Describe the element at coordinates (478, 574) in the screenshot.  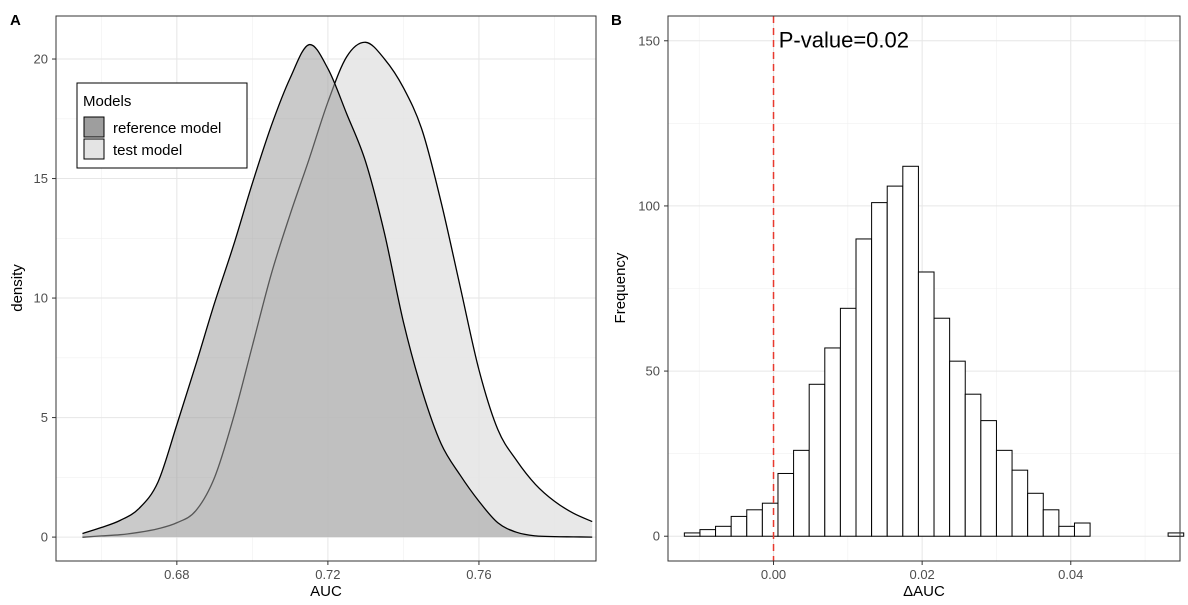
I see `x-tick-label: 0.76` at that location.